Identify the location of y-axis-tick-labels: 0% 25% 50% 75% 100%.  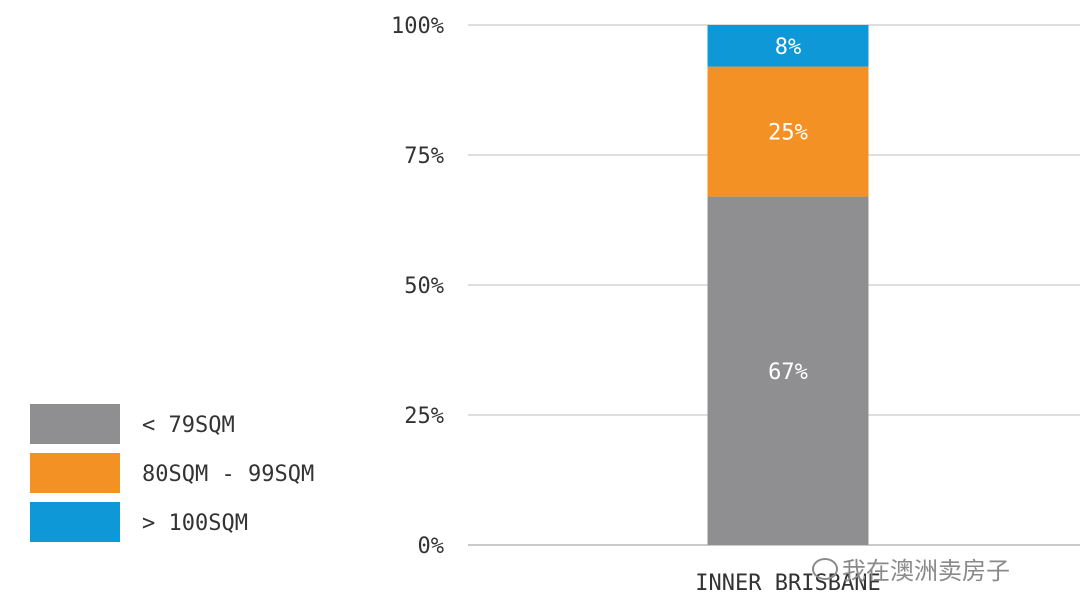
(417, 286).